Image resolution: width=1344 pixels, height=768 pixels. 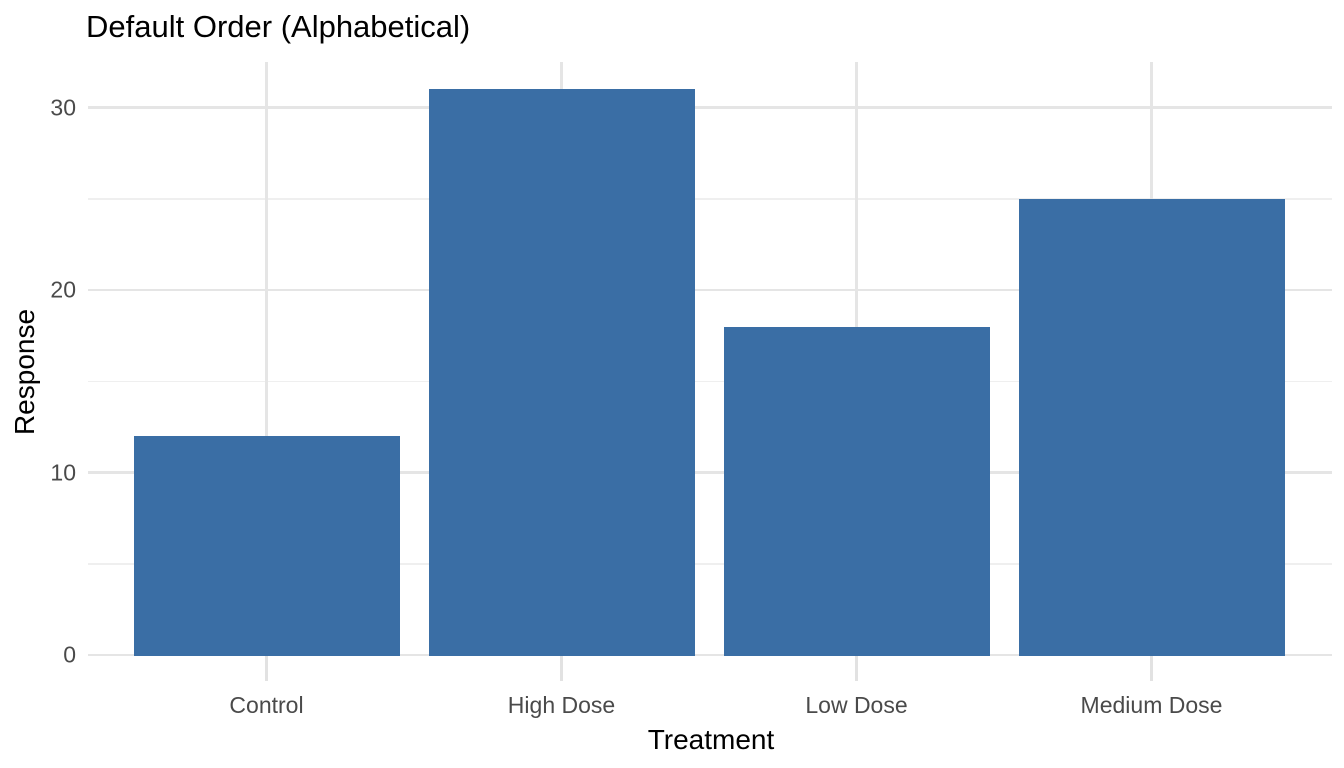 I want to click on bar-low-dose, so click(x=856, y=491).